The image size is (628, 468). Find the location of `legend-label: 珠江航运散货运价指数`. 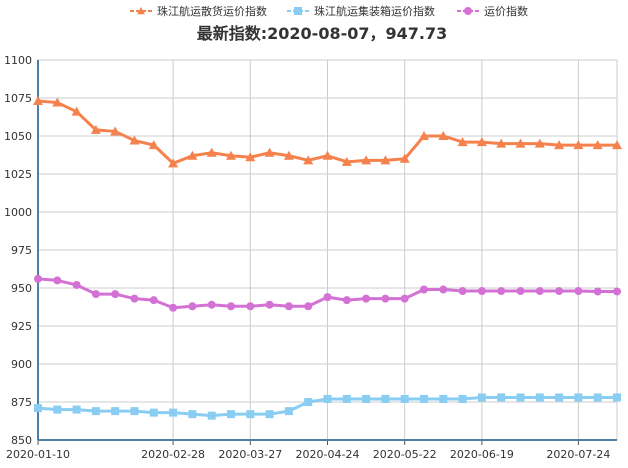

legend-label: 珠江航运散货运价指数 is located at coordinates (212, 11).